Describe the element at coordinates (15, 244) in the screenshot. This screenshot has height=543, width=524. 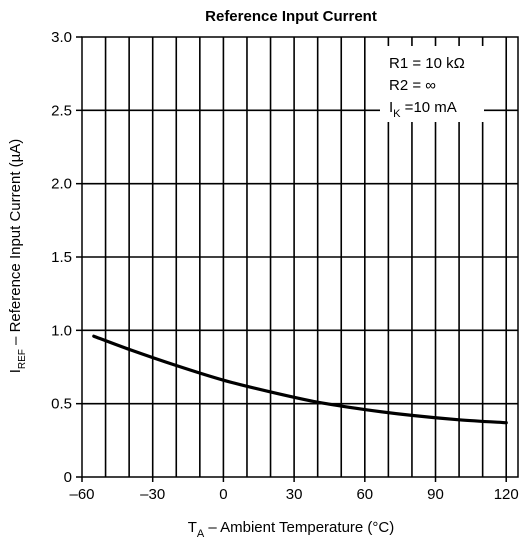
I see `y-axis-label-text: – Reference Input Current (µA)` at that location.